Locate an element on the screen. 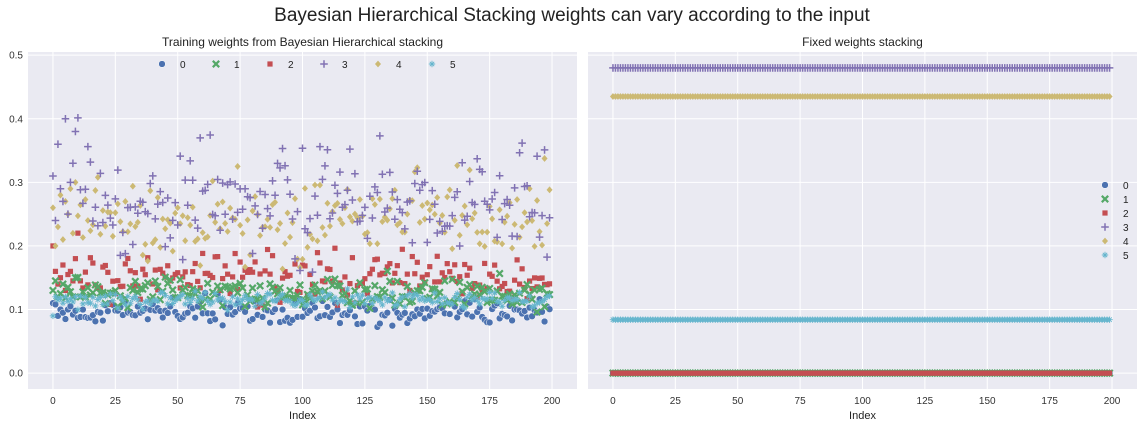 Image resolution: width=1144 pixels, height=426 pixels. legend-label: 3 is located at coordinates (345, 65).